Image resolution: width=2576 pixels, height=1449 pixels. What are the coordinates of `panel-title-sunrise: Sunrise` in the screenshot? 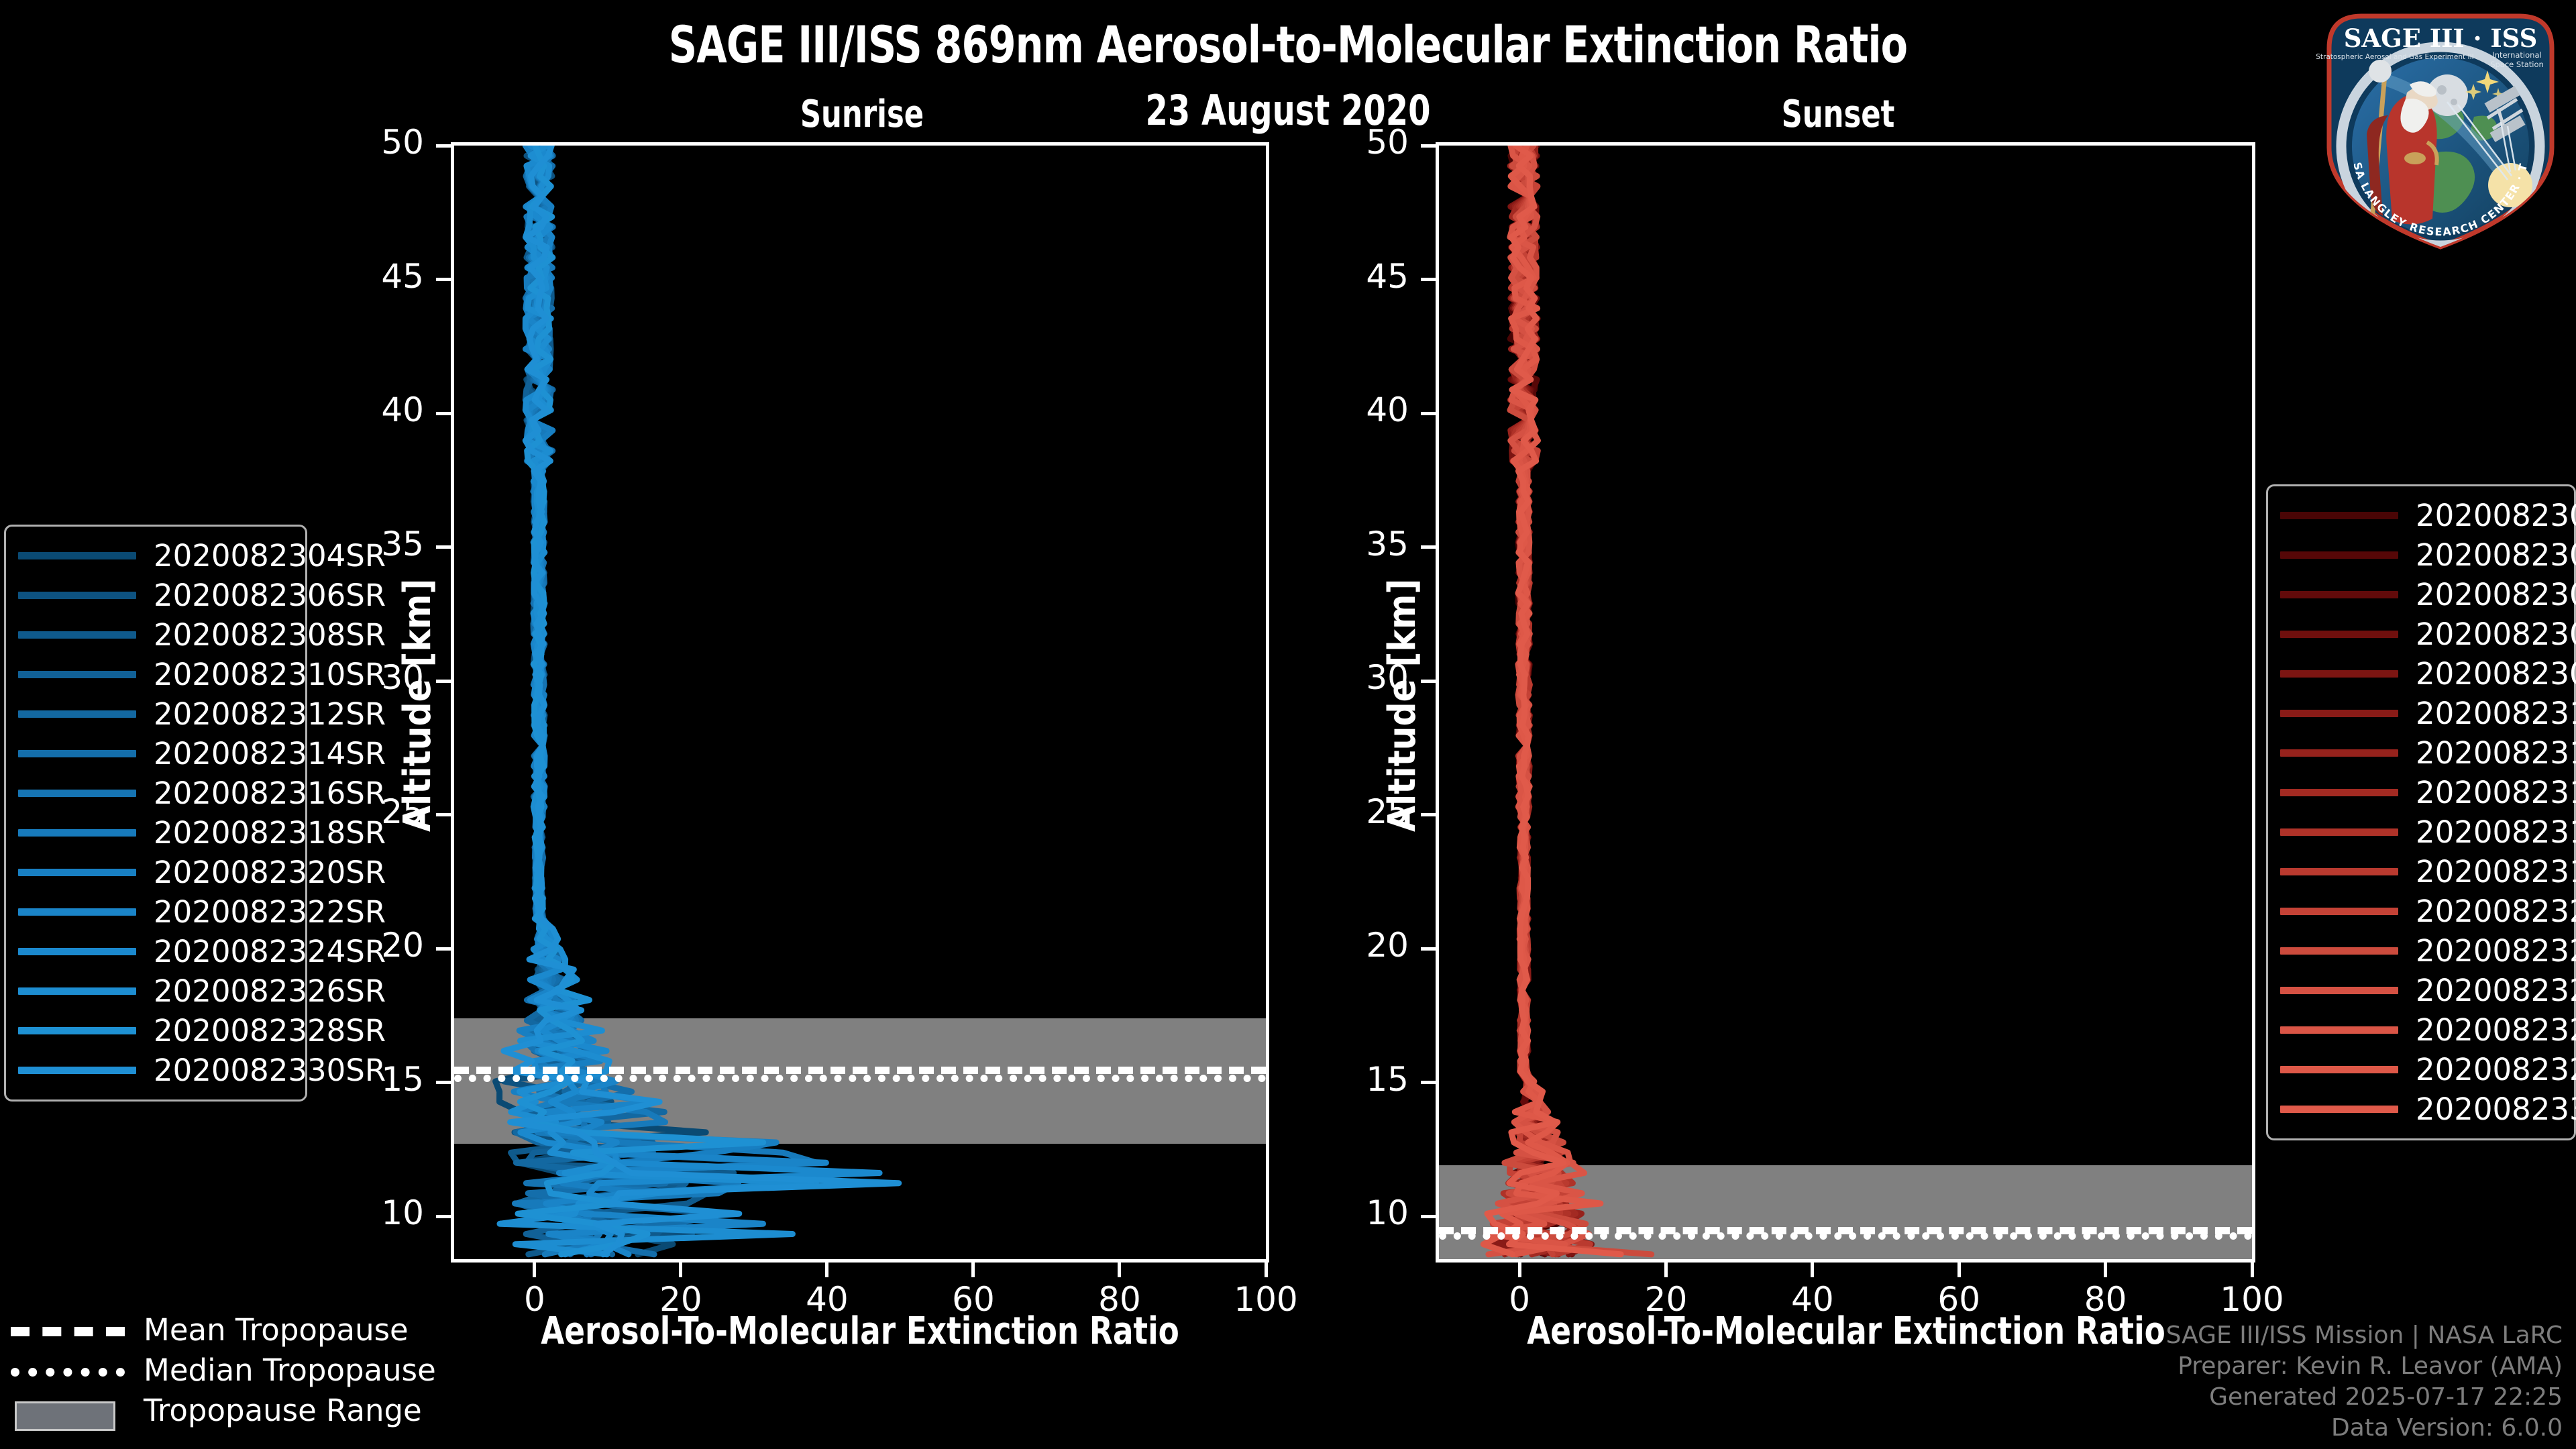 It's located at (862, 114).